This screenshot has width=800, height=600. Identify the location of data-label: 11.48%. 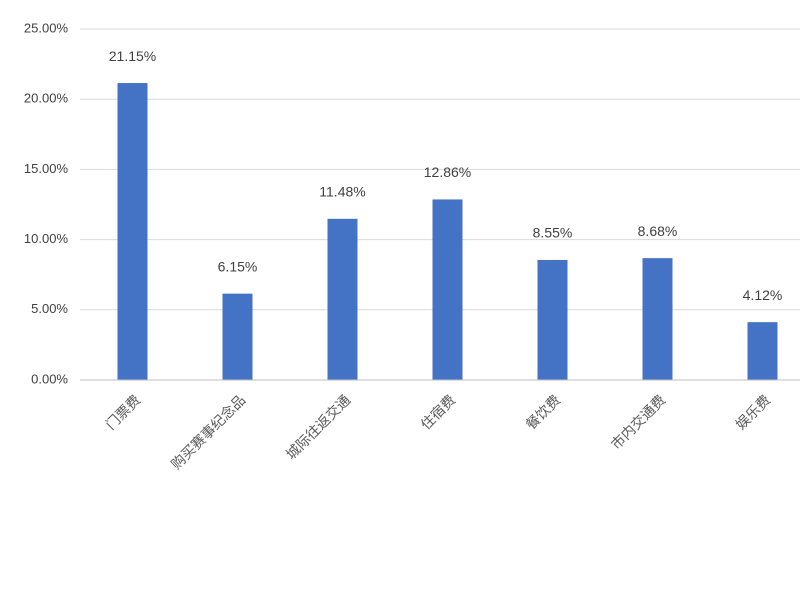
(342, 192).